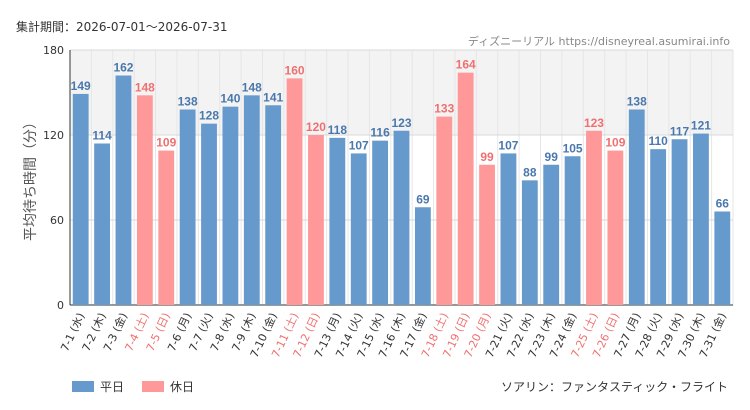 This screenshot has width=750, height=410. What do you see at coordinates (680, 131) in the screenshot?
I see `bar-value-label: 117` at bounding box center [680, 131].